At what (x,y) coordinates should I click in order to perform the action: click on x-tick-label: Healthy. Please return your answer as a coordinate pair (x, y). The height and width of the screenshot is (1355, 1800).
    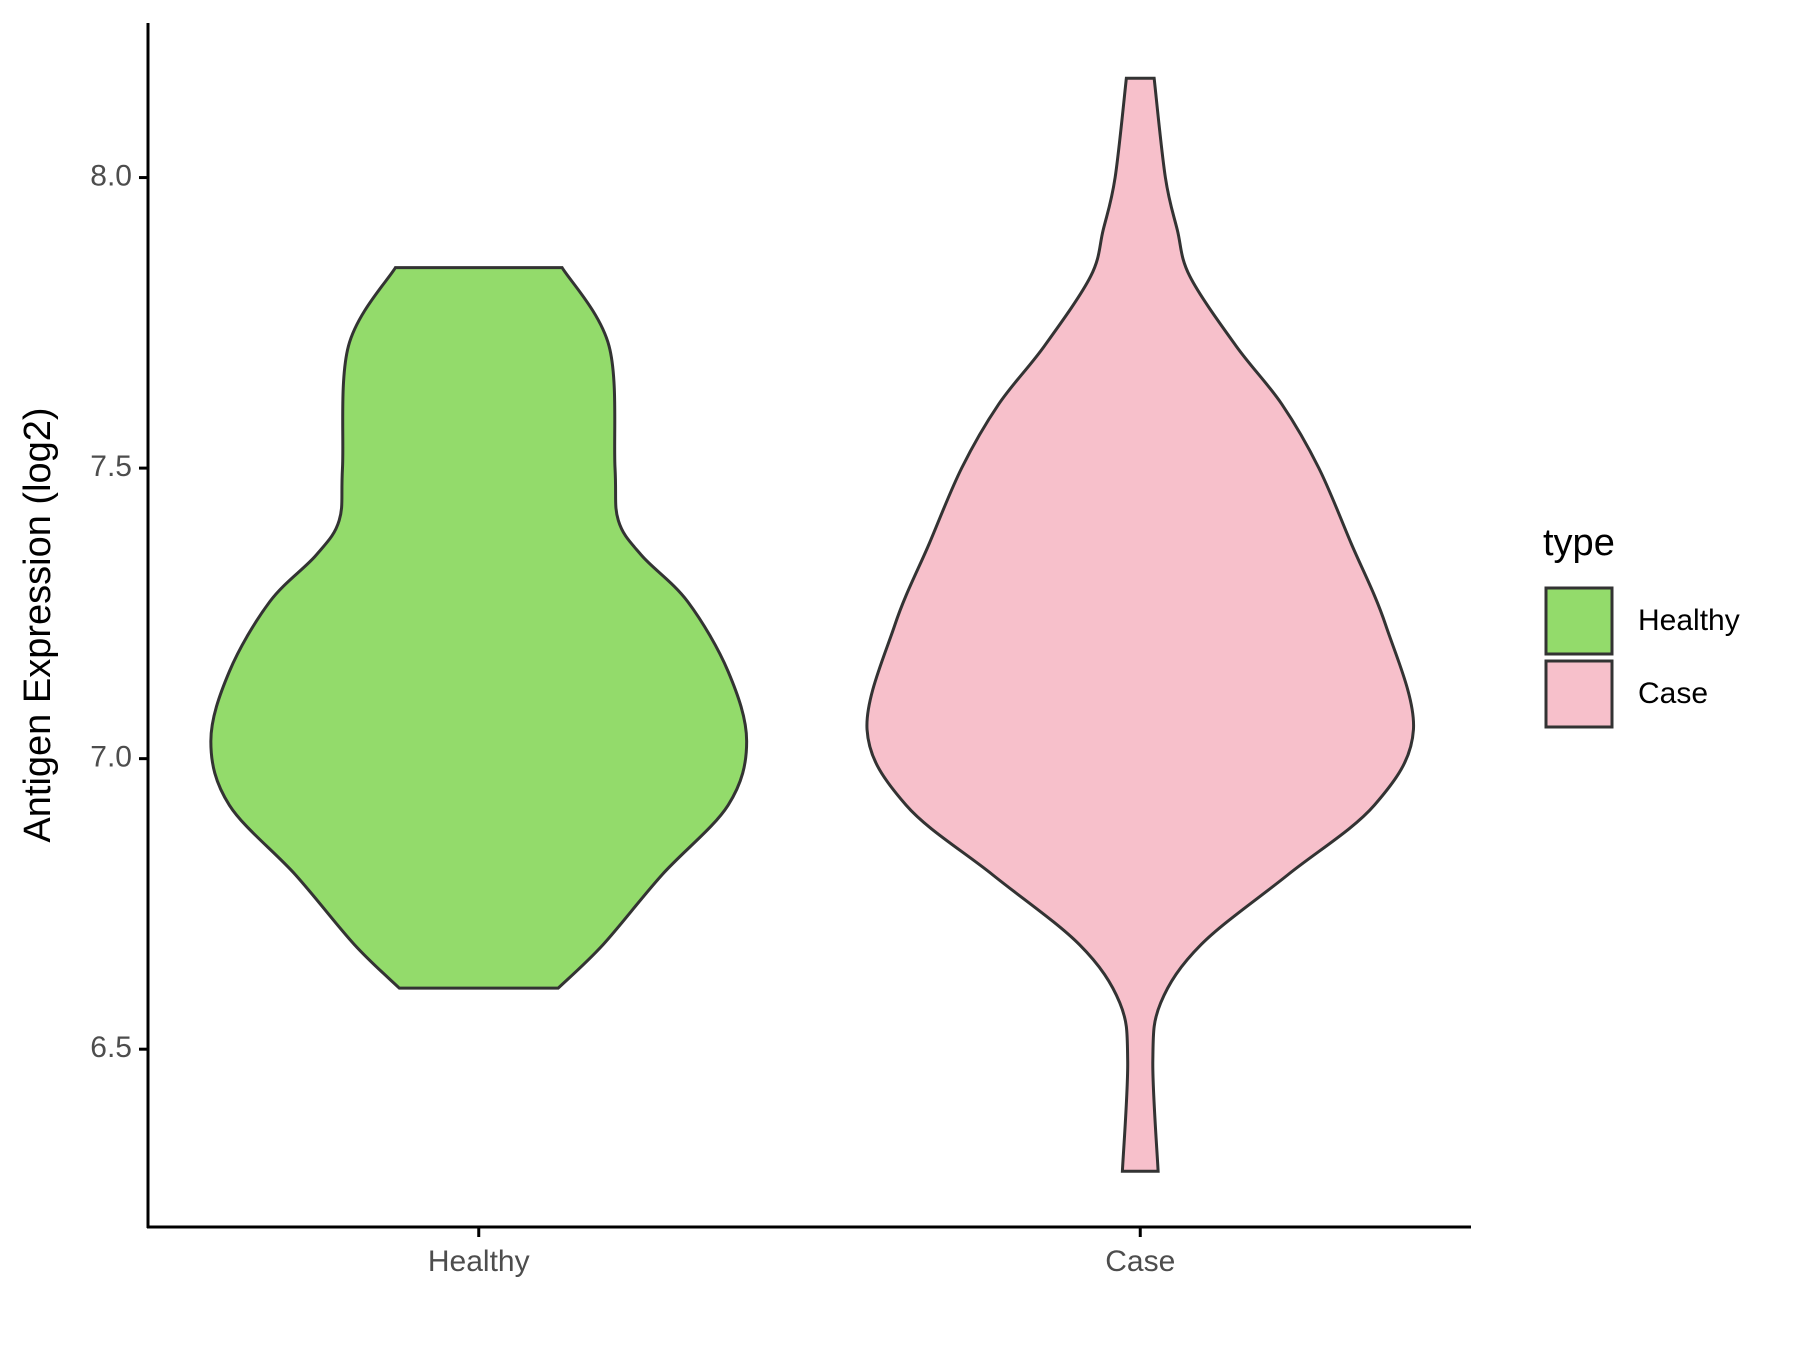
    Looking at the image, I should click on (479, 1261).